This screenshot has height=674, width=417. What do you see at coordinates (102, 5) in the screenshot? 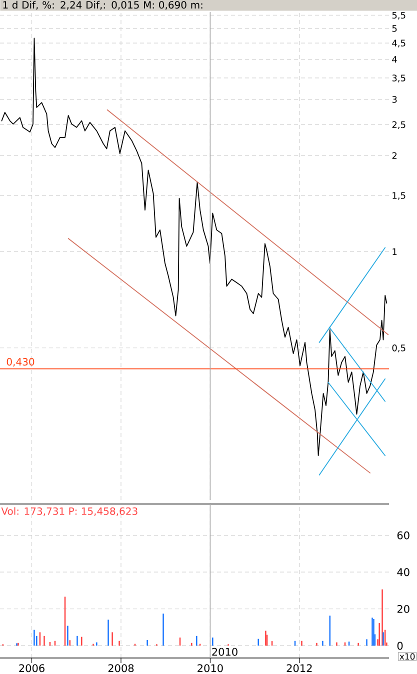
I see `chart-title: 1 d Dif, %: 2,24 Dif,: 0,015 M: 0,690 m:` at bounding box center [102, 5].